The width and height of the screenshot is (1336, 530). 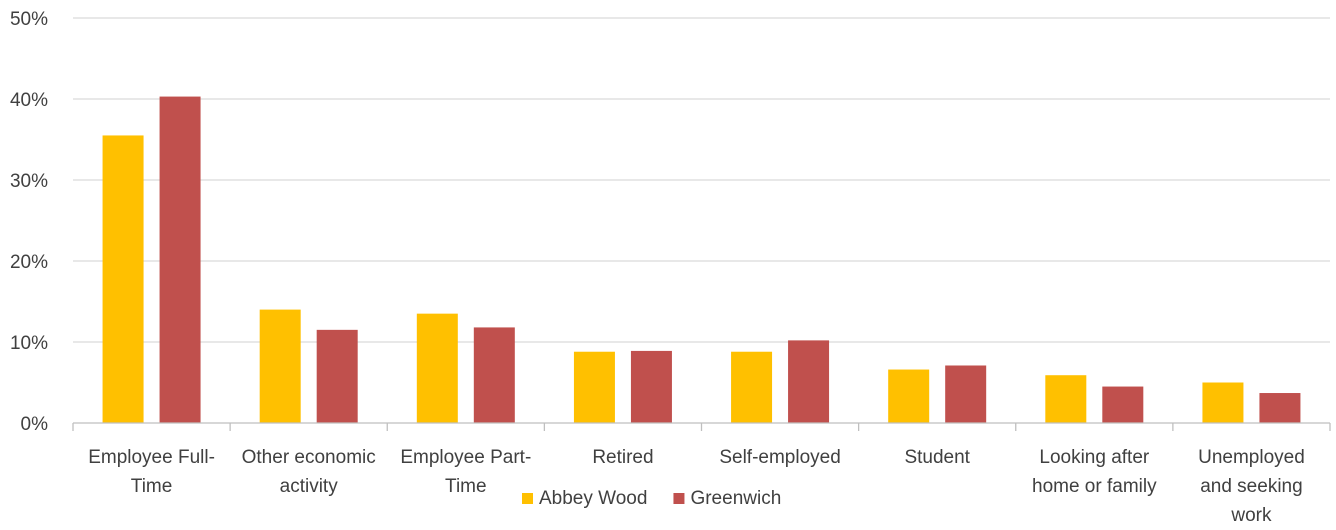 I want to click on x-category-label: Student, so click(x=937, y=457).